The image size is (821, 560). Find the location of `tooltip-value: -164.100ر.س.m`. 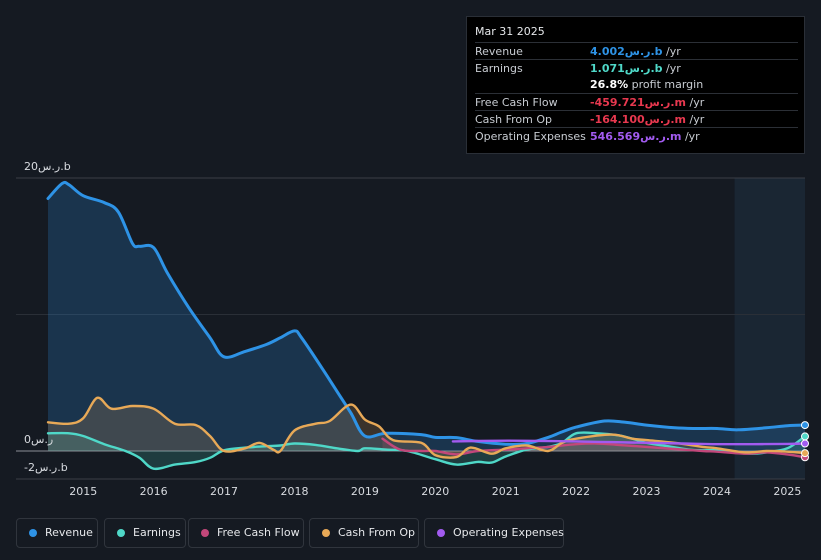

tooltip-value: -164.100ر.س.m is located at coordinates (638, 119).